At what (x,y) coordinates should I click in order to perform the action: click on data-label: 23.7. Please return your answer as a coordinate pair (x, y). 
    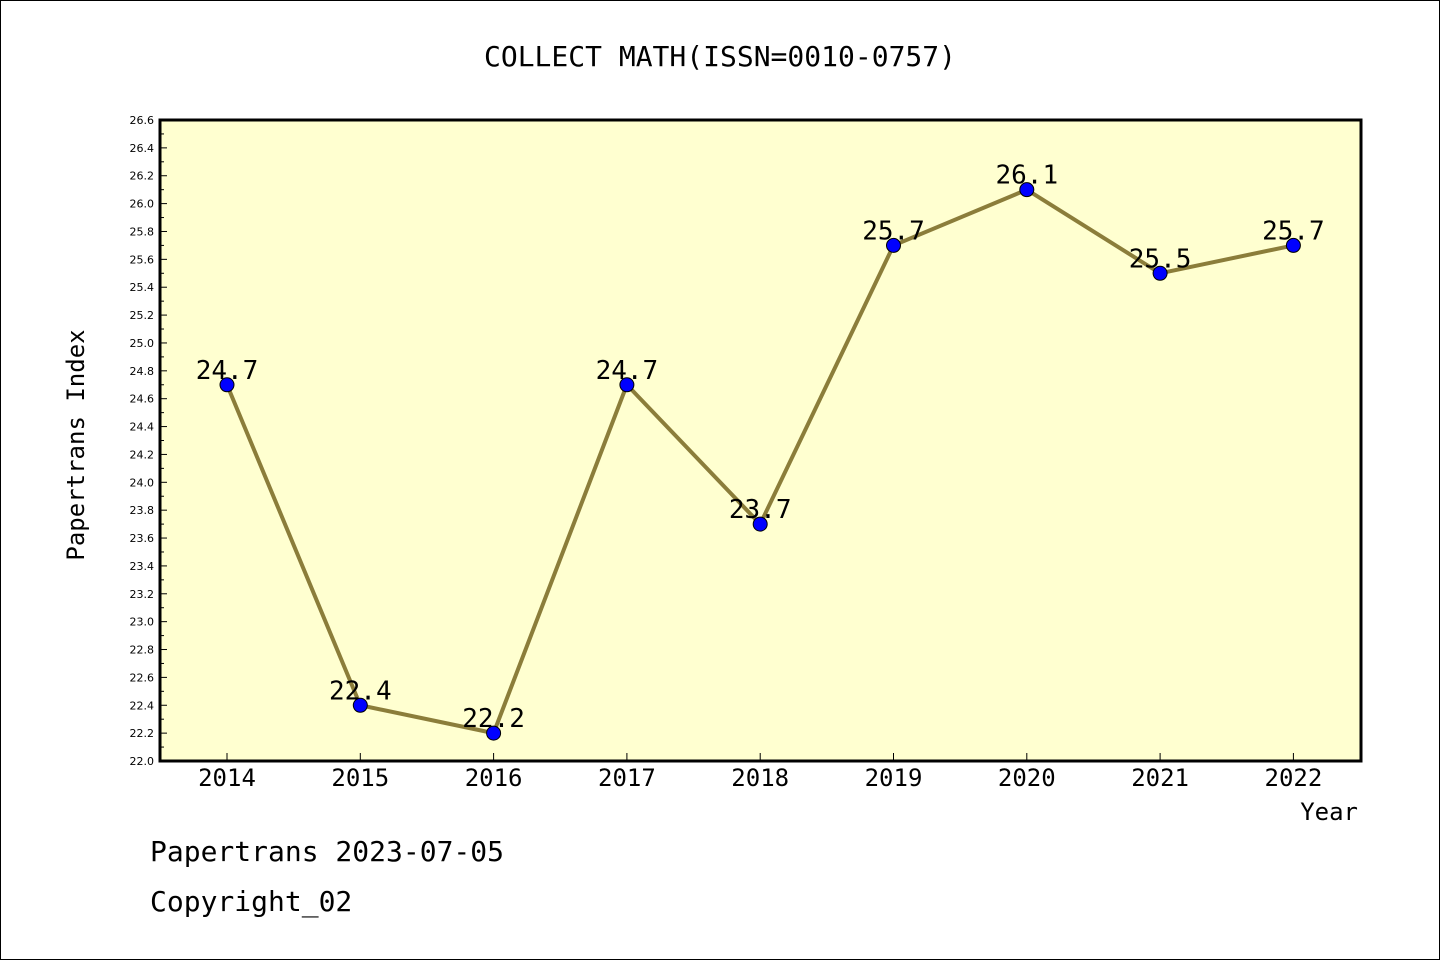
    Looking at the image, I should click on (760, 510).